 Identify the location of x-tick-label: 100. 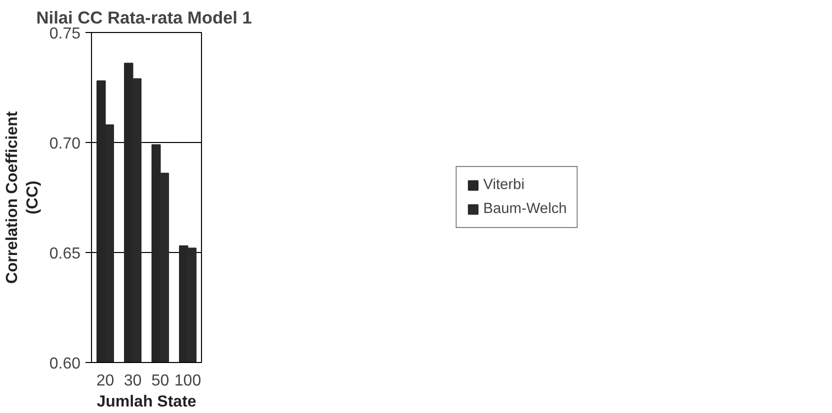
(188, 381).